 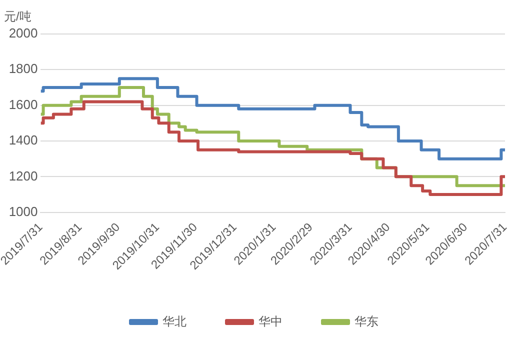 What do you see at coordinates (23, 33) in the screenshot?
I see `y-tick-label: 2000` at bounding box center [23, 33].